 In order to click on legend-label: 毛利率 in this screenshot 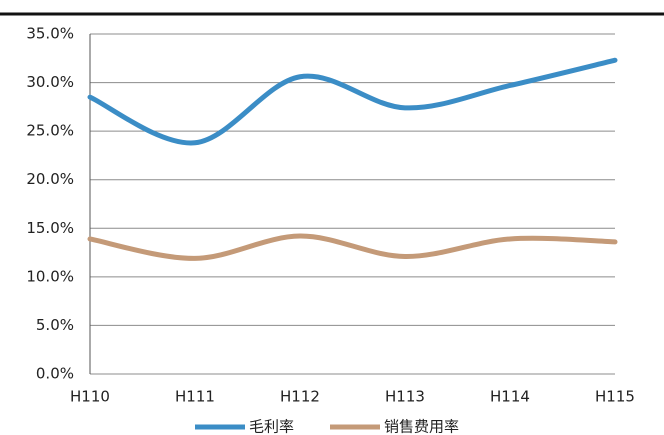, I will do `click(271, 426)`.